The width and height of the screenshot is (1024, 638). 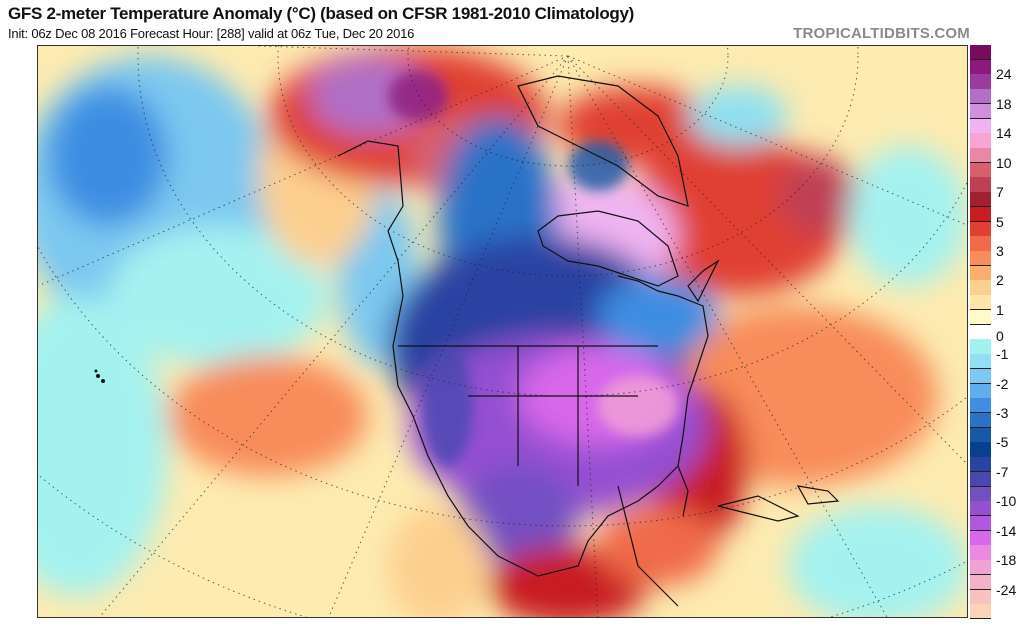 What do you see at coordinates (1006, 501) in the screenshot?
I see `colorbar-label: -10` at bounding box center [1006, 501].